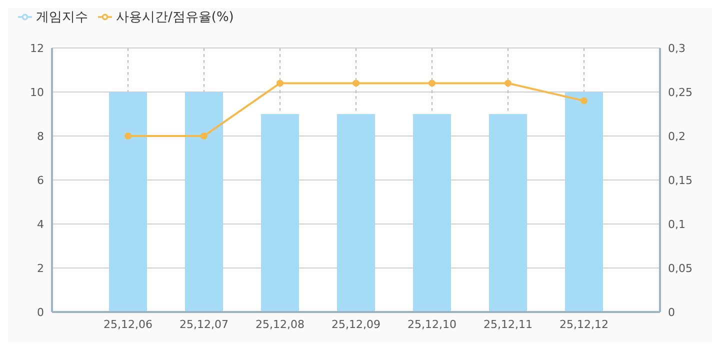 The height and width of the screenshot is (350, 720). I want to click on x-tick-label: 25,12,06, so click(128, 324).